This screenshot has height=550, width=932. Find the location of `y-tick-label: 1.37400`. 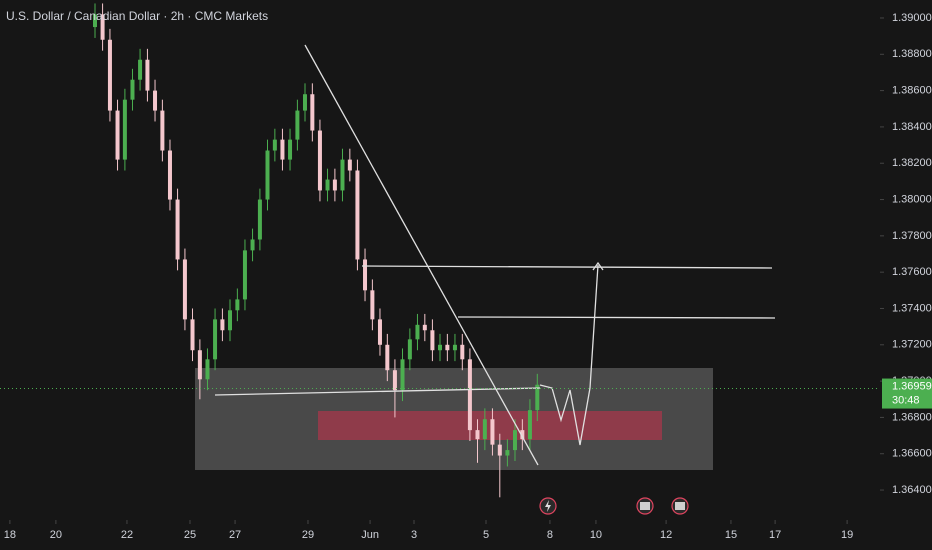

y-tick-label: 1.37400 is located at coordinates (912, 308).